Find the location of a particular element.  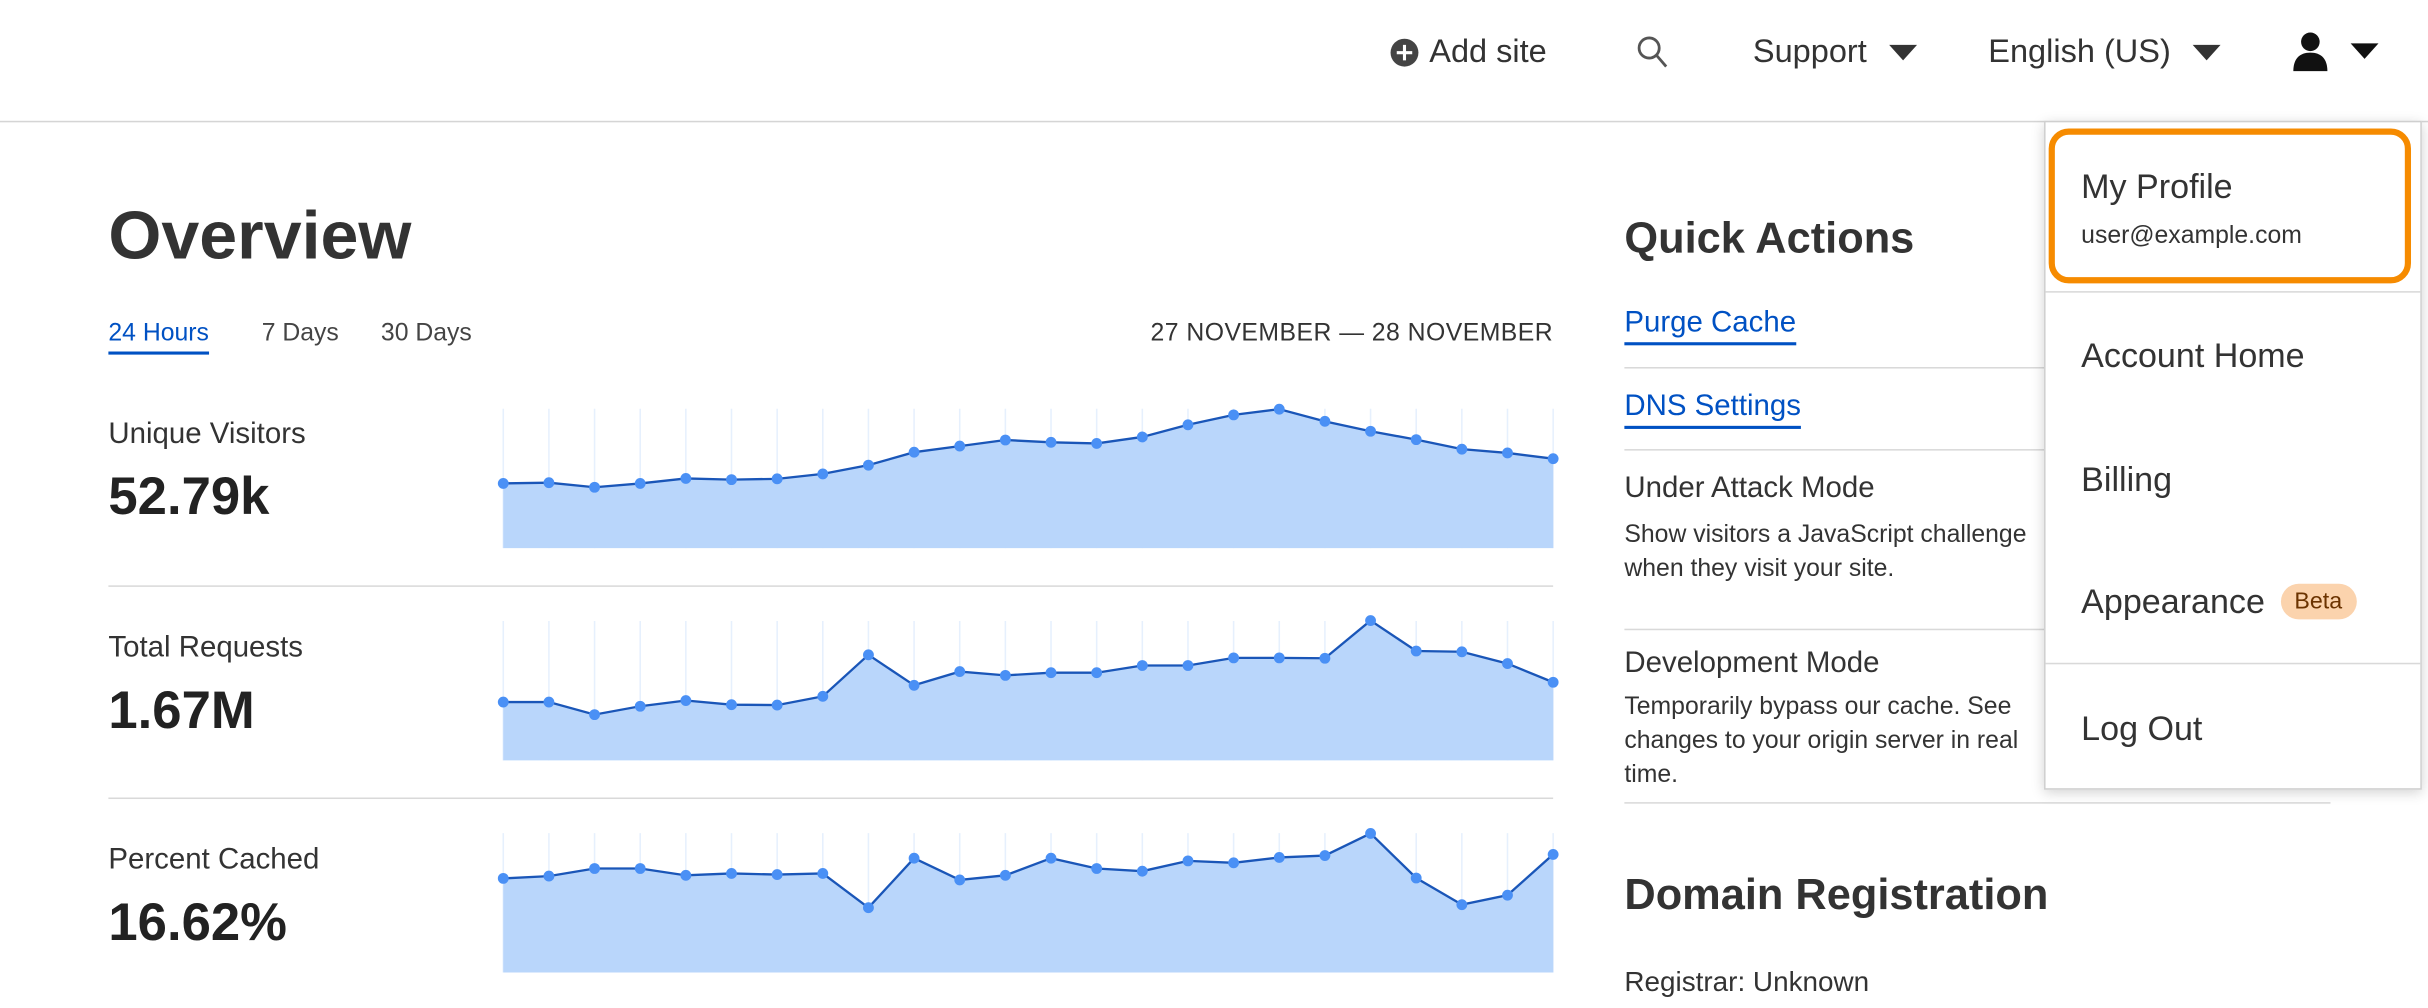

plus-circle-icon is located at coordinates (1404, 52).